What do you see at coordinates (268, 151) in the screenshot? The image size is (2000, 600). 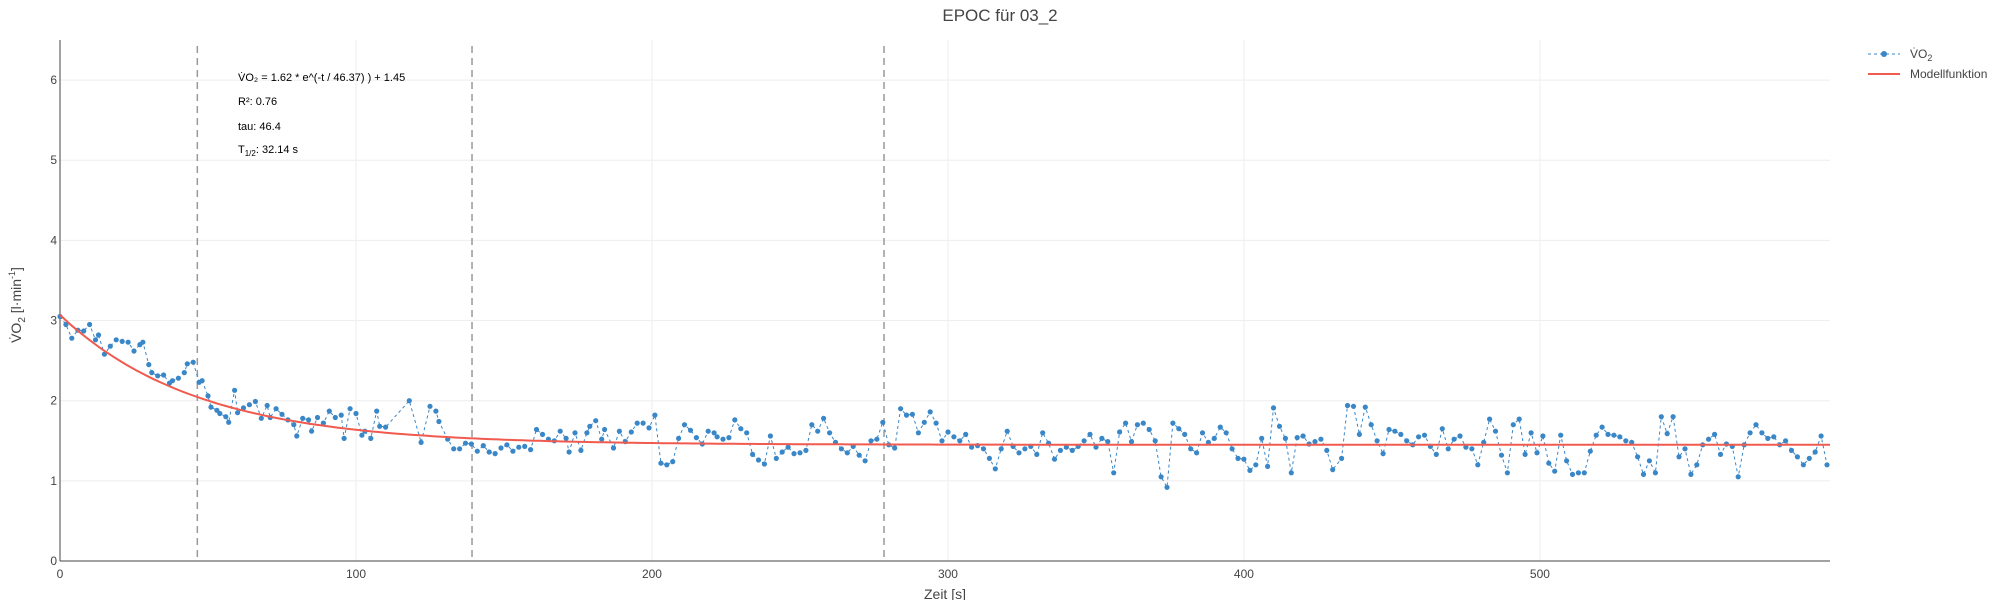 I see `annotation-half-life: T1/2: 32.14 s` at bounding box center [268, 151].